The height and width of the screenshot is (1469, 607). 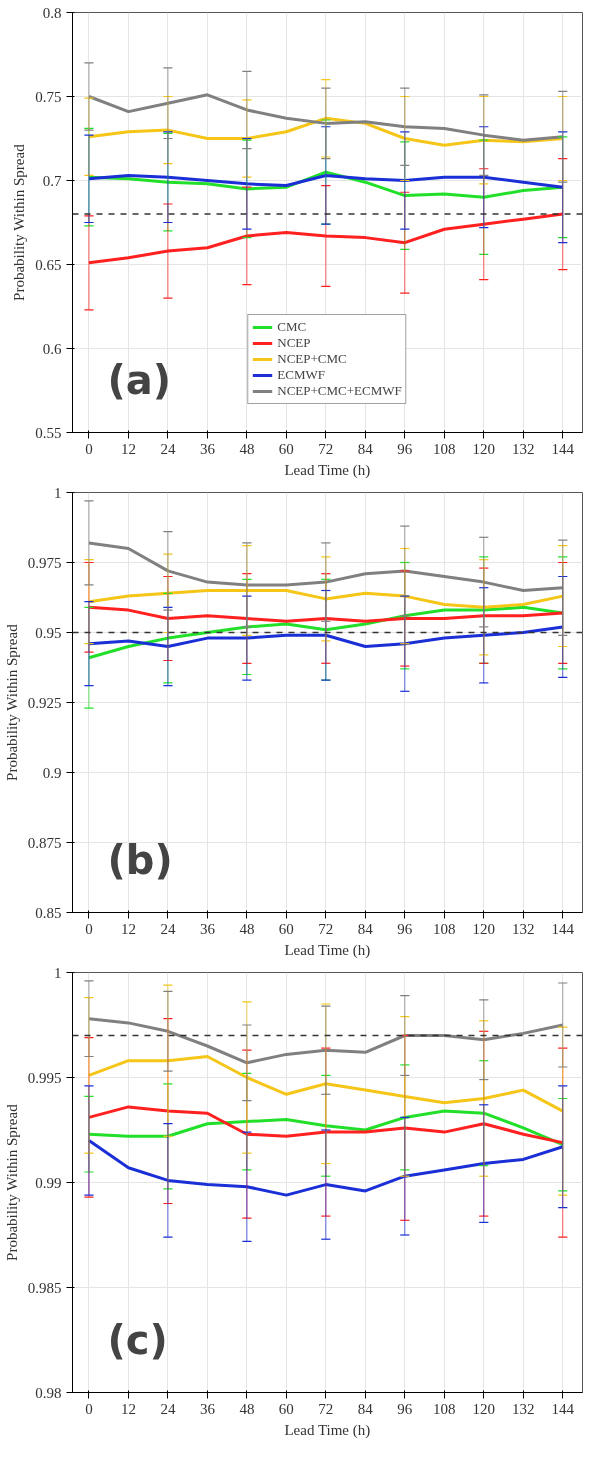 What do you see at coordinates (294, 343) in the screenshot?
I see `legend-label: NCEP` at bounding box center [294, 343].